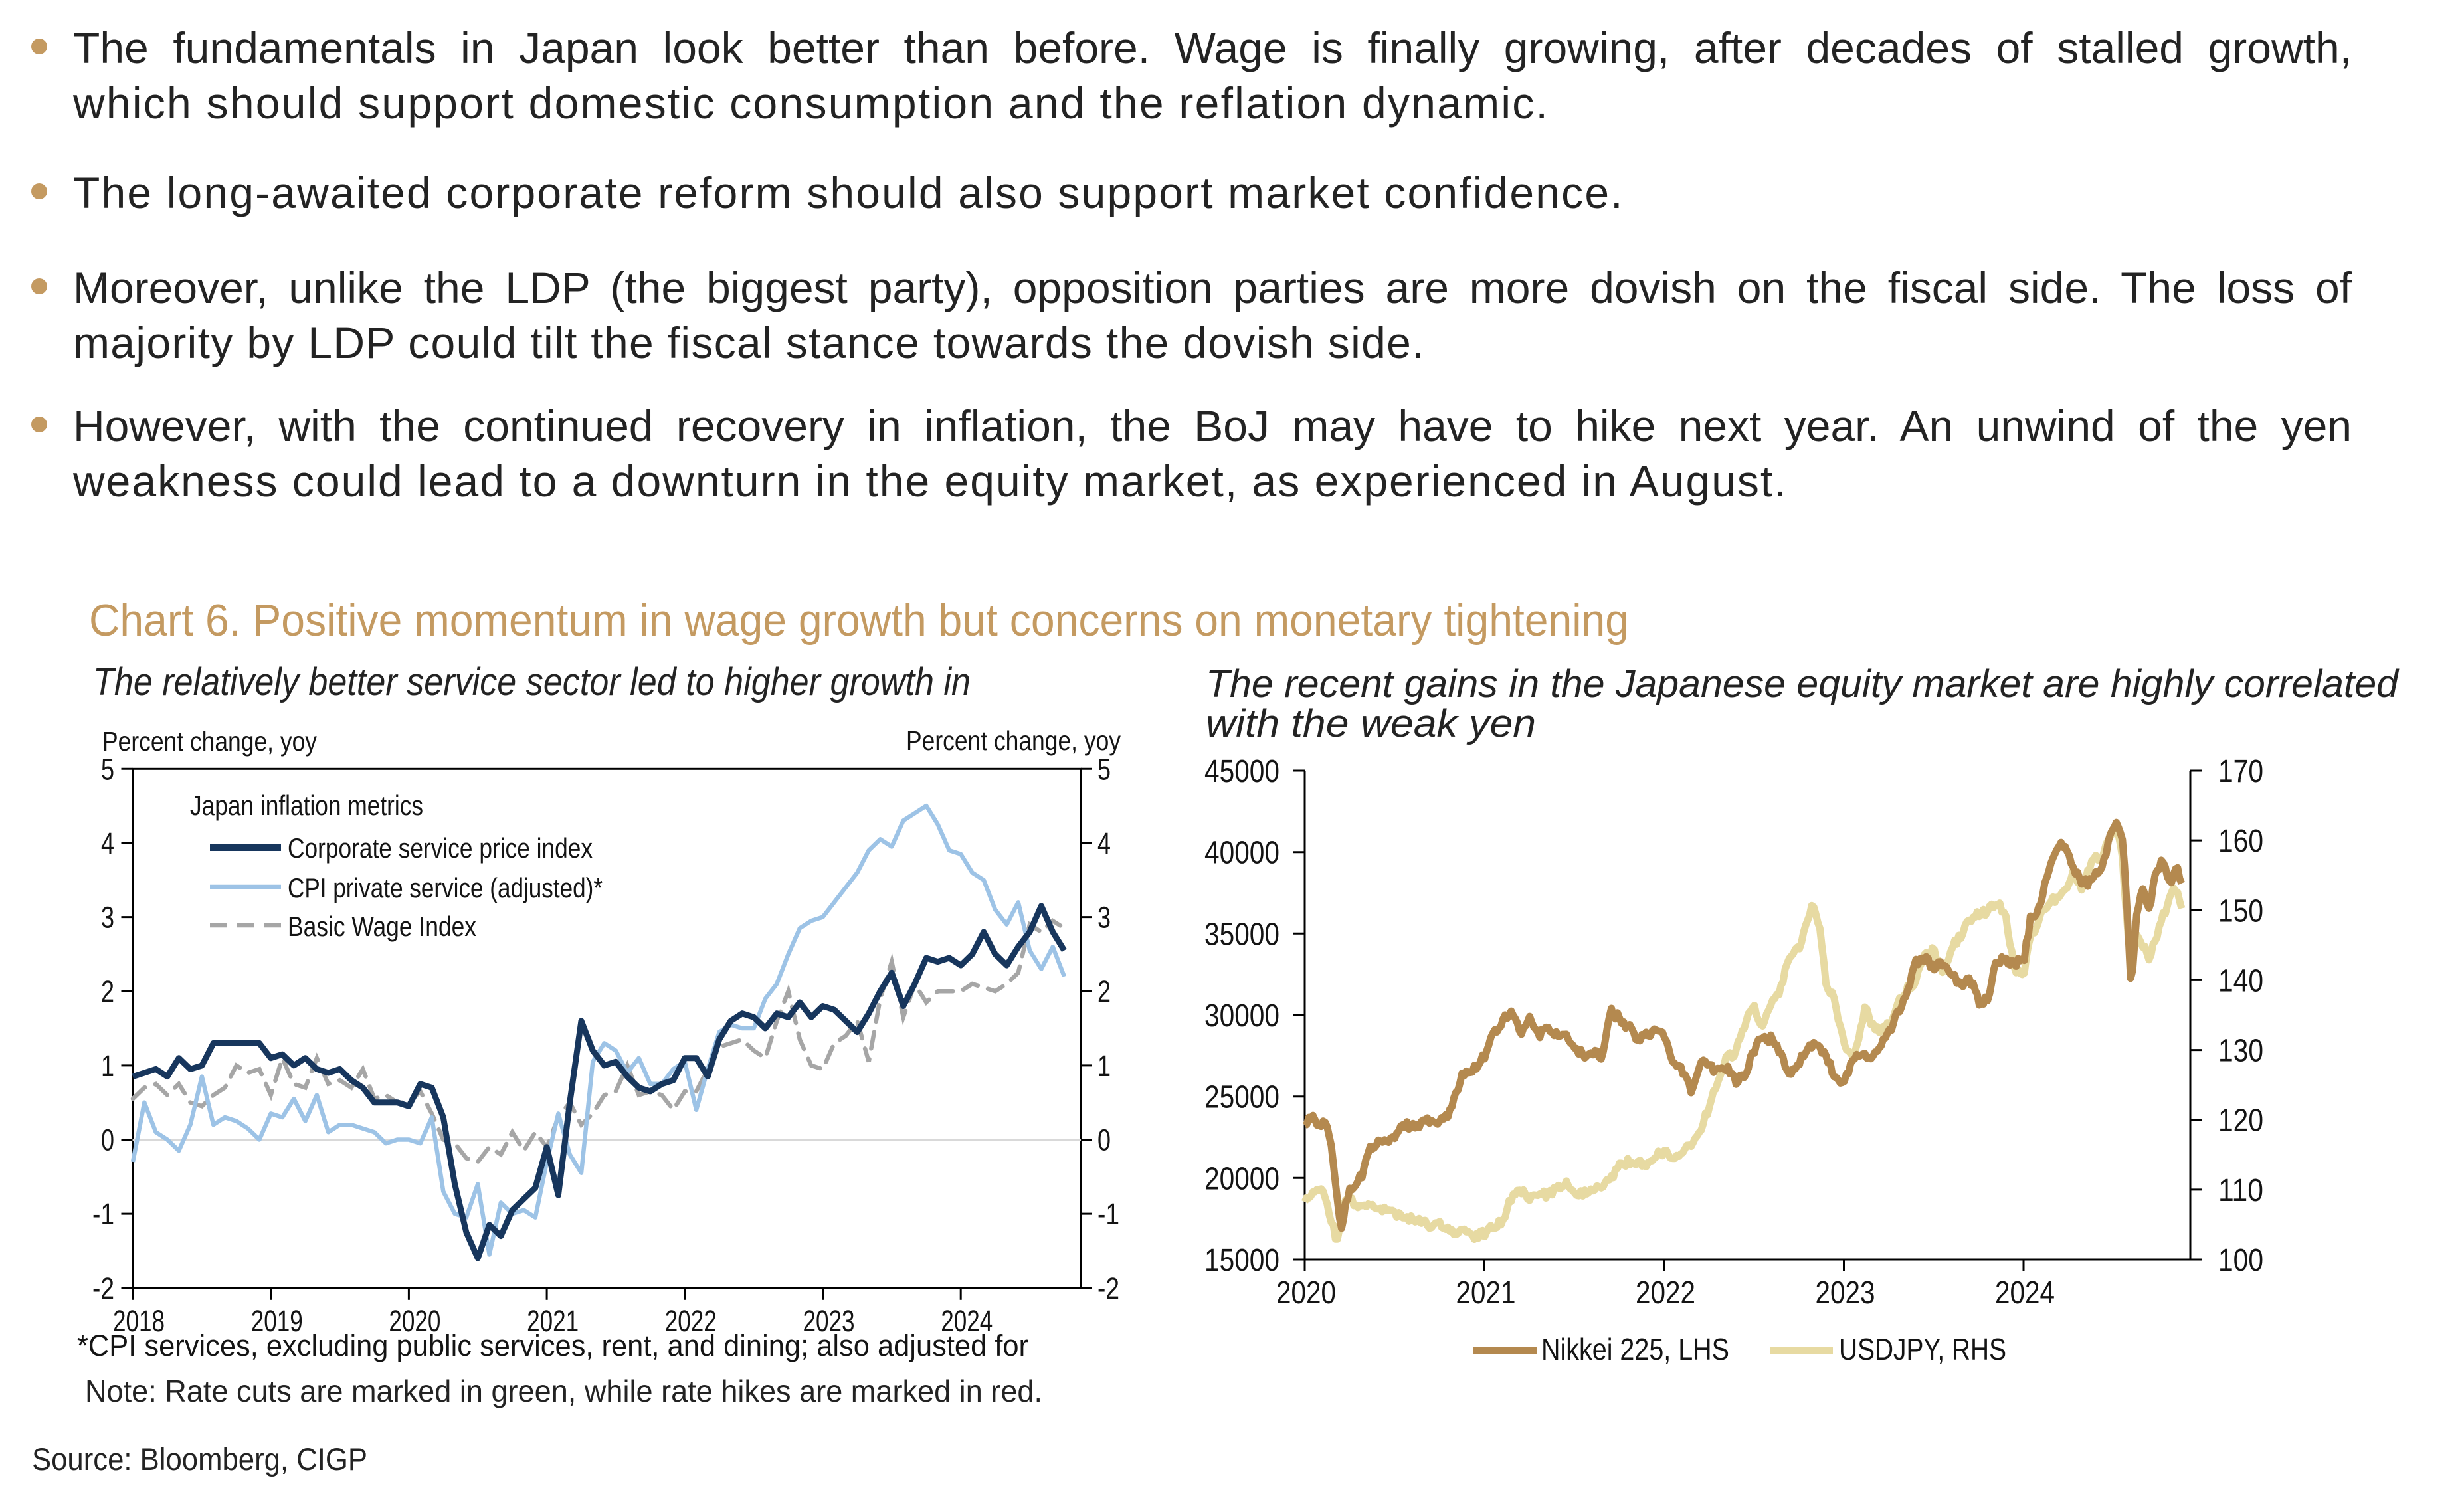 This screenshot has height=1492, width=2464. I want to click on svg-text: Nikkei 225, LHS, so click(1635, 1349).